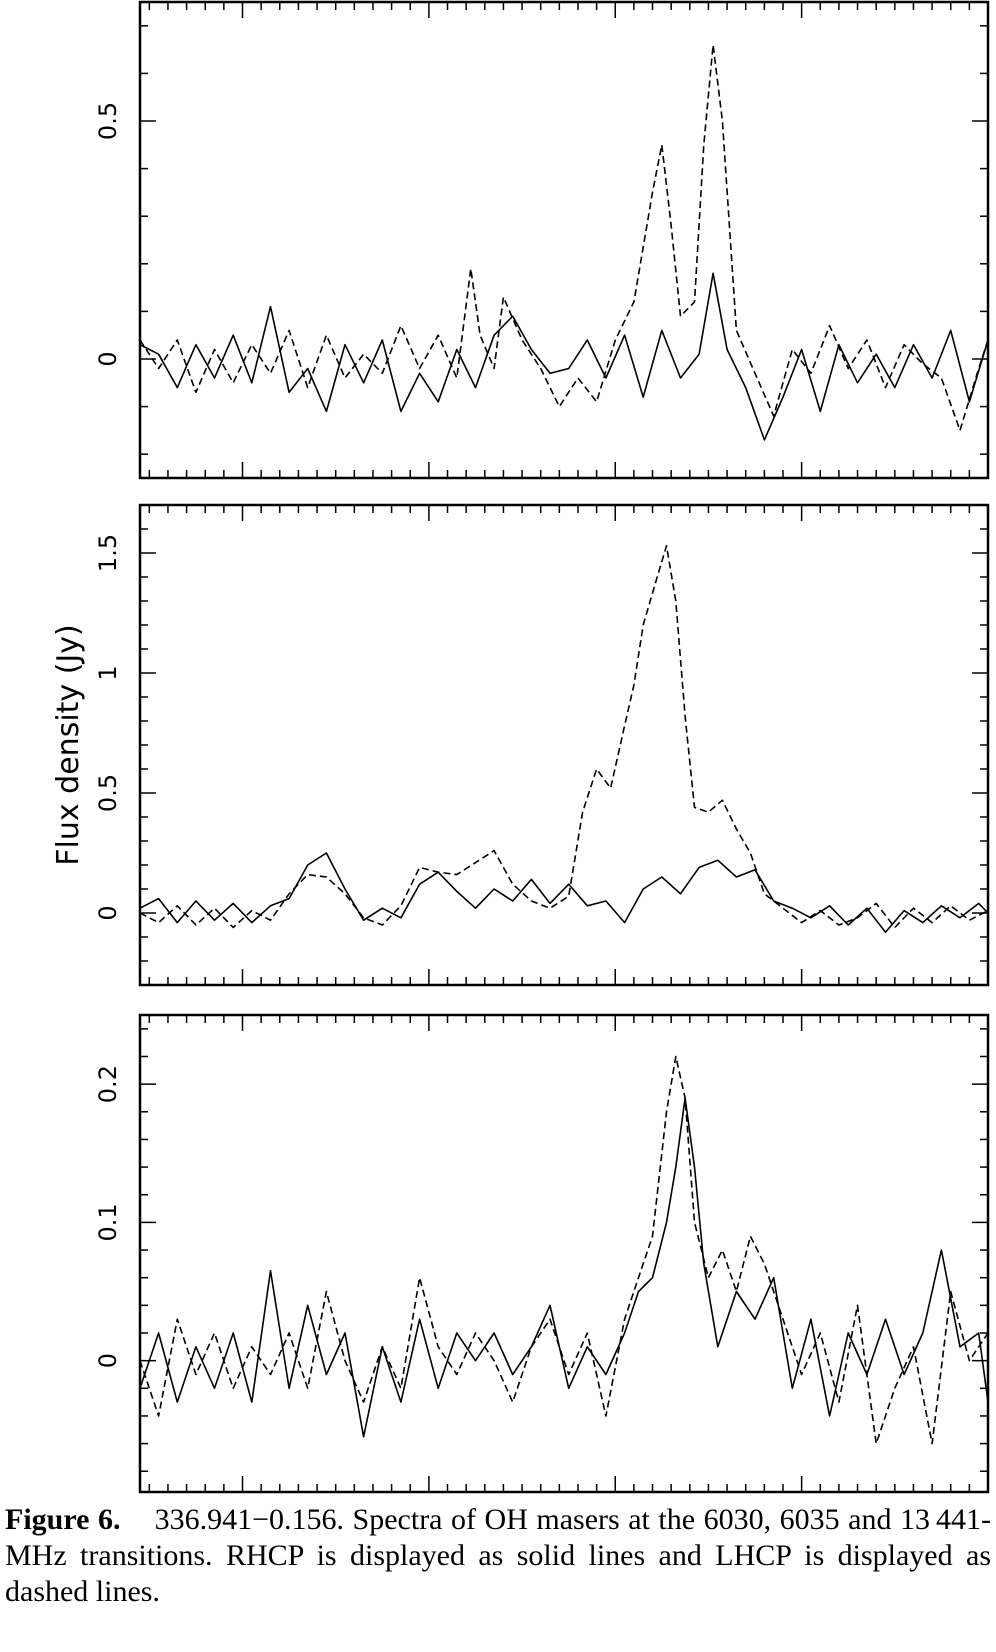  What do you see at coordinates (63, 1519) in the screenshot?
I see `caption-label: Figure 6.` at bounding box center [63, 1519].